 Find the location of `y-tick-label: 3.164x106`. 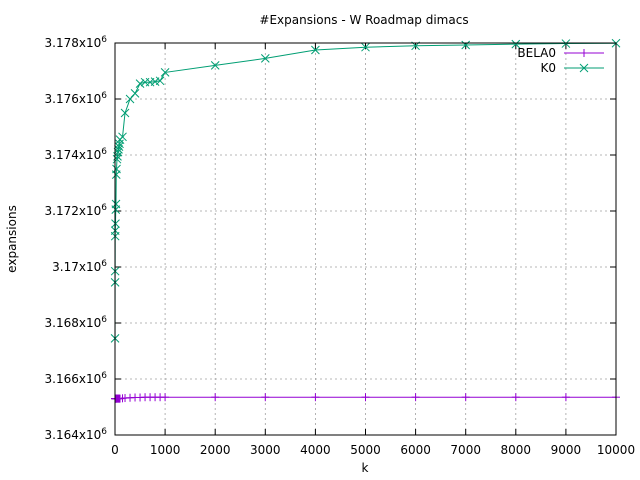

y-tick-label: 3.164x106 is located at coordinates (76, 434).